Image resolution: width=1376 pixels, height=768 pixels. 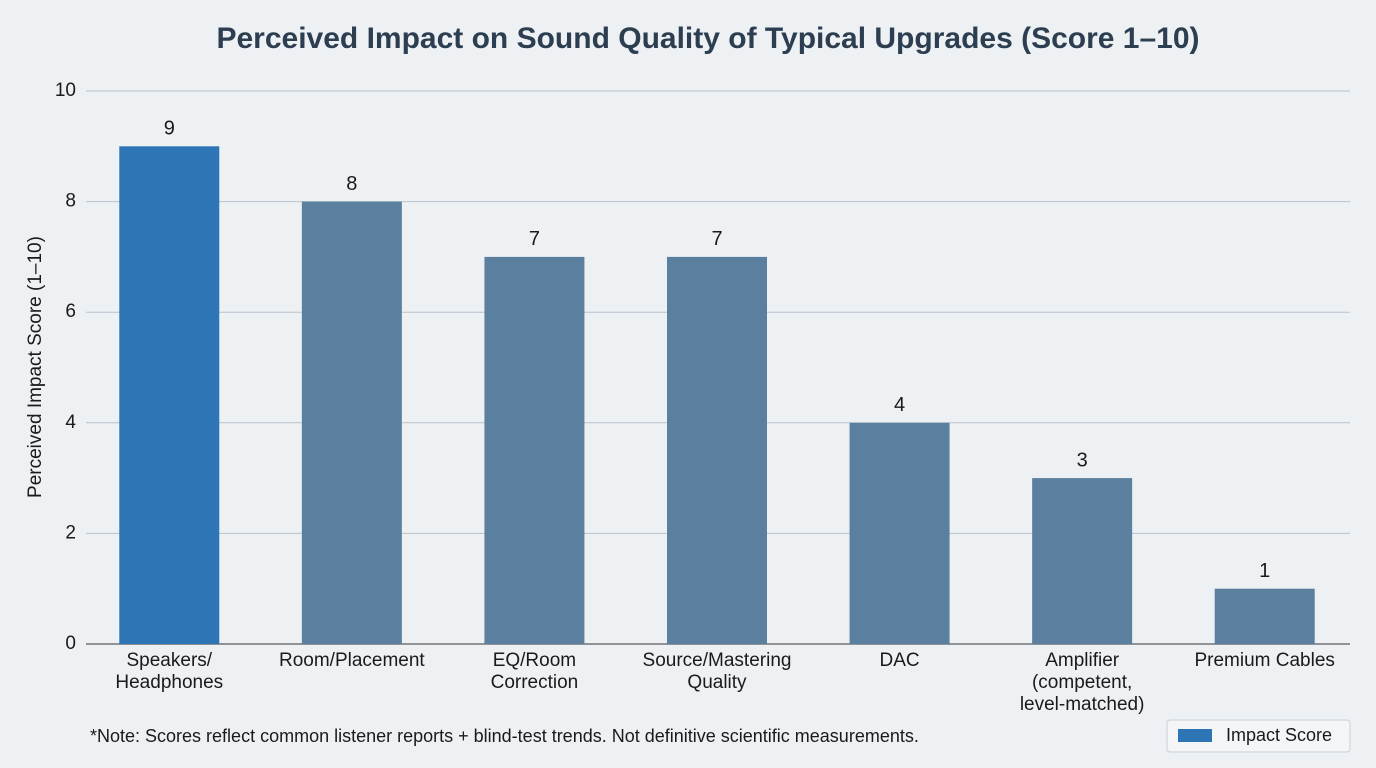 I want to click on y-tick-label: 8, so click(x=70, y=201).